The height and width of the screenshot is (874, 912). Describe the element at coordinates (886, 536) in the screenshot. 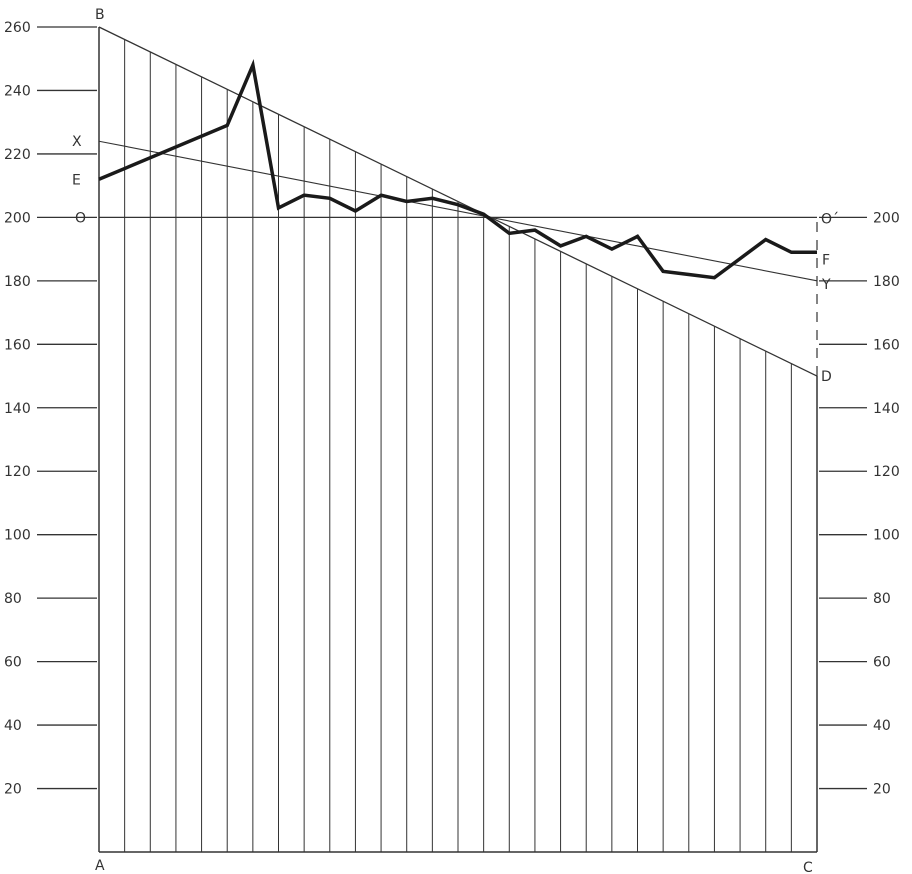

I see `right-tick-label: 100` at that location.